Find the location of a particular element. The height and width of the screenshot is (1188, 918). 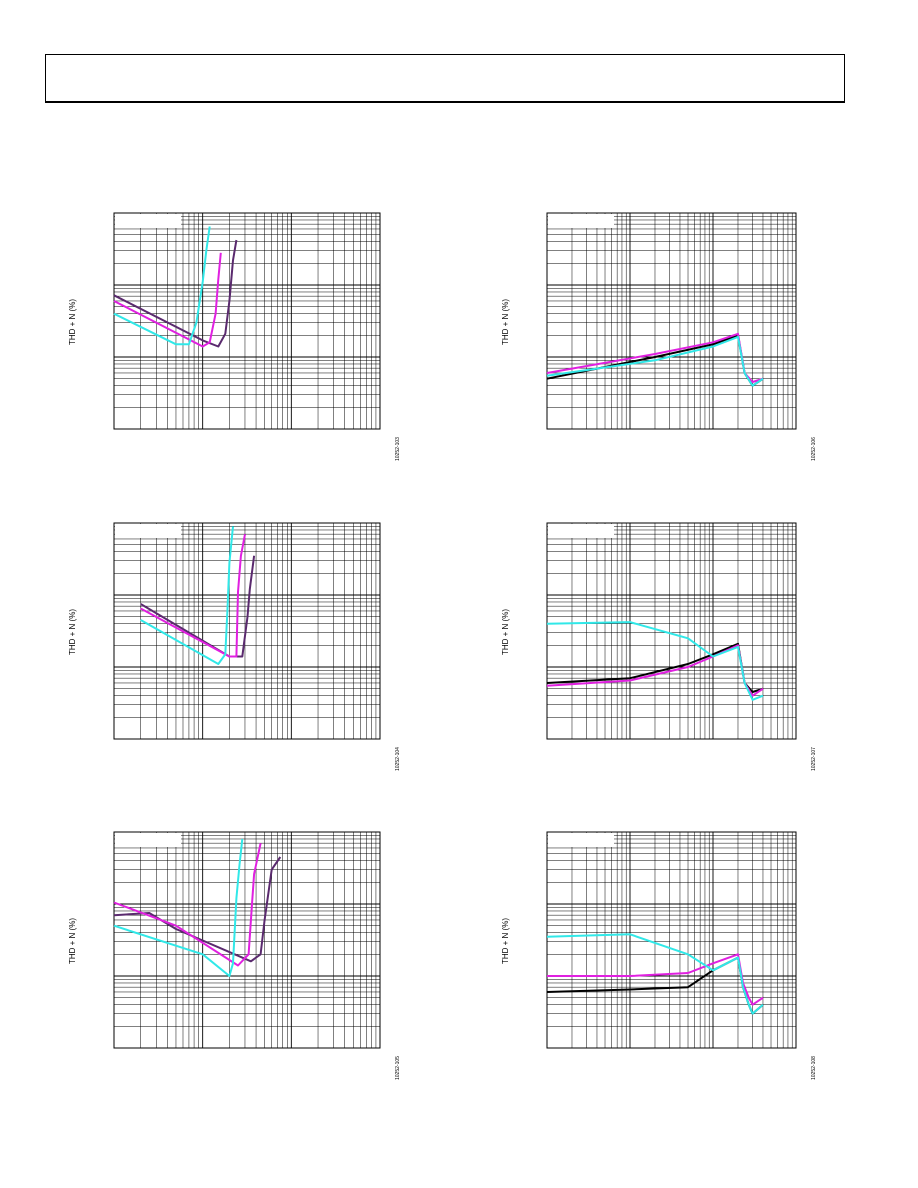

figure-id: 10252-104 is located at coordinates (398, 759).